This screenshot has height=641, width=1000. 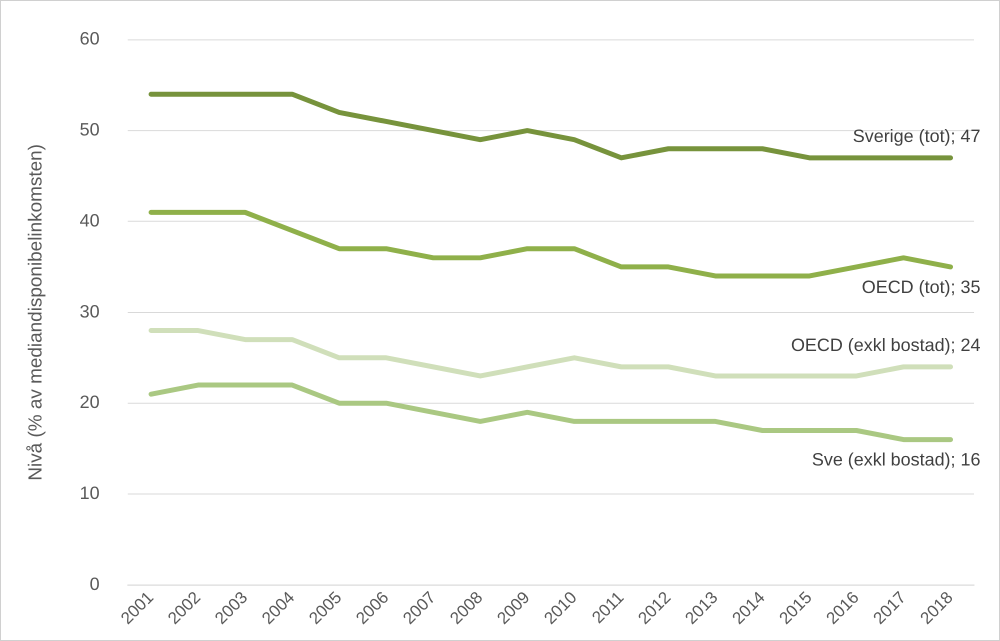 What do you see at coordinates (921, 286) in the screenshot?
I see `annotation: OECD (tot); 35` at bounding box center [921, 286].